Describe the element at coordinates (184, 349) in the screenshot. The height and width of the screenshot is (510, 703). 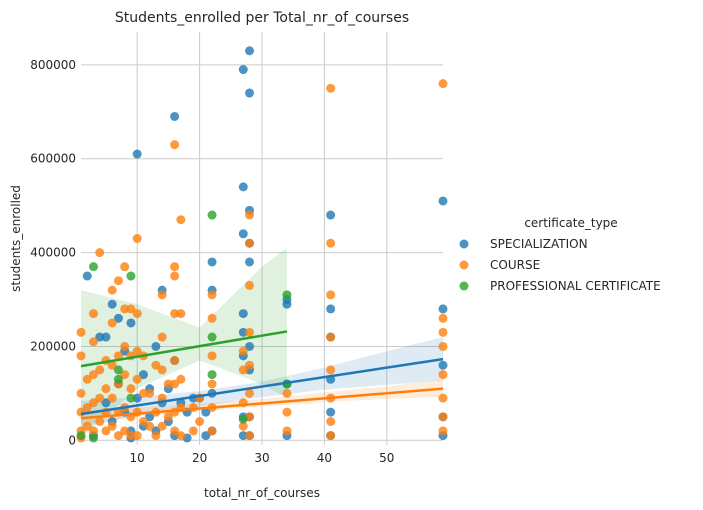
I see `professional-certificate-fit-line` at that location.